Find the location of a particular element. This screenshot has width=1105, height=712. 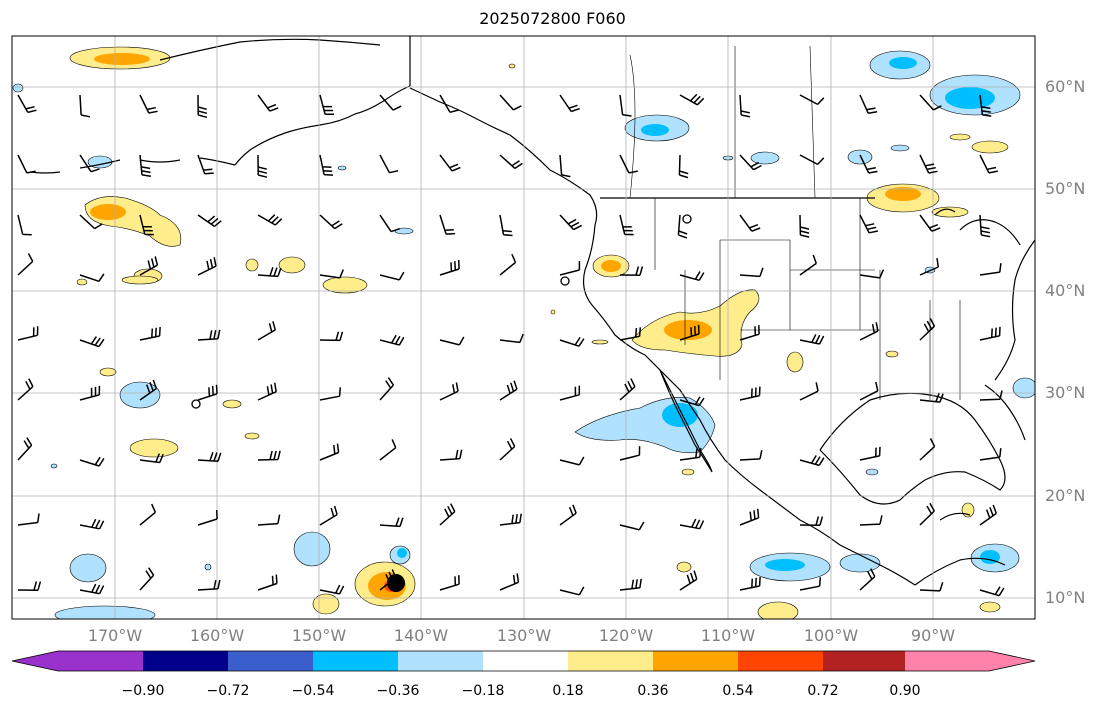

lat-label-60n: 60°N is located at coordinates (1065, 86).